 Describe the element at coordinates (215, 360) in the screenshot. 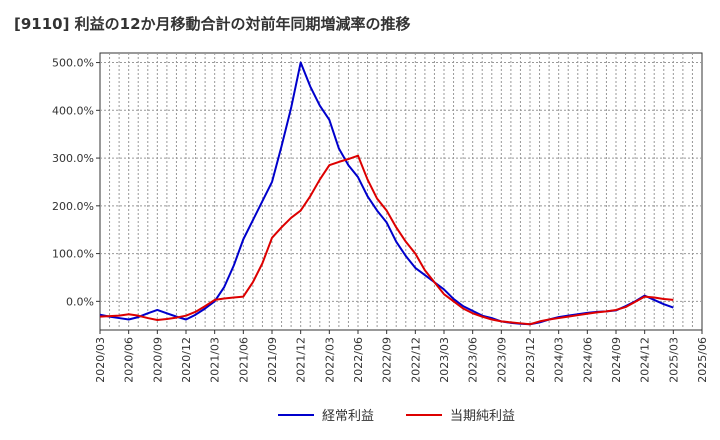

I see `x-tick-label: 2021/03` at that location.